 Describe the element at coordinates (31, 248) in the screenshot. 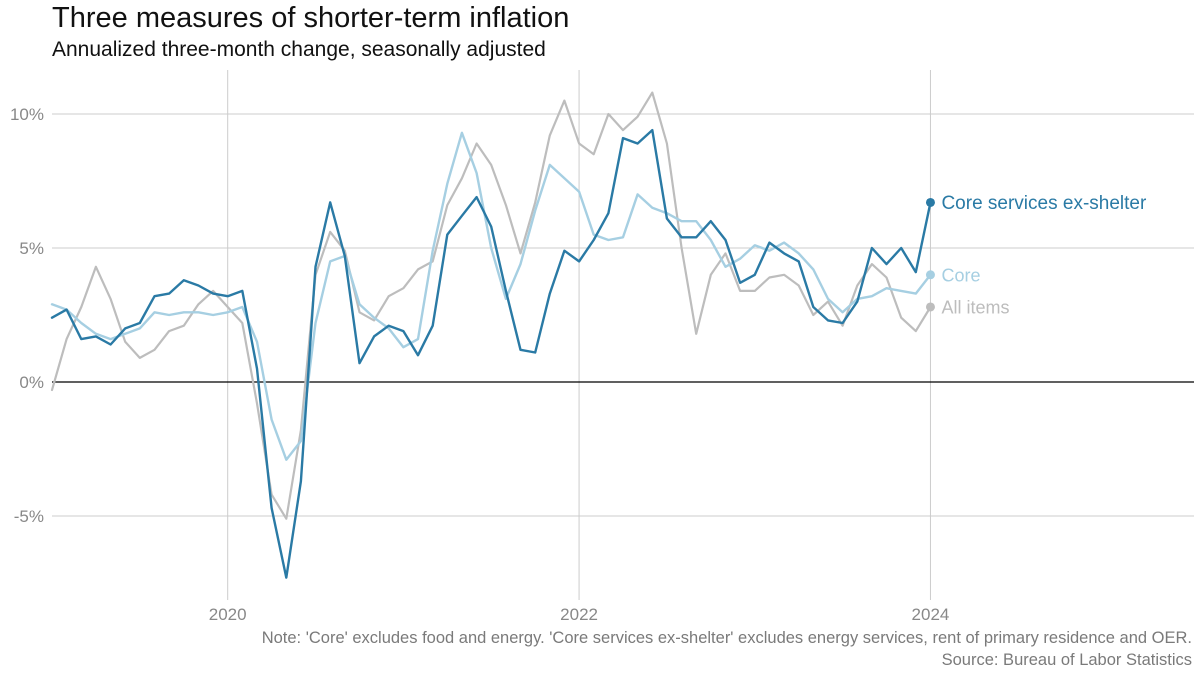

I see `y-tick-label: 5%` at that location.